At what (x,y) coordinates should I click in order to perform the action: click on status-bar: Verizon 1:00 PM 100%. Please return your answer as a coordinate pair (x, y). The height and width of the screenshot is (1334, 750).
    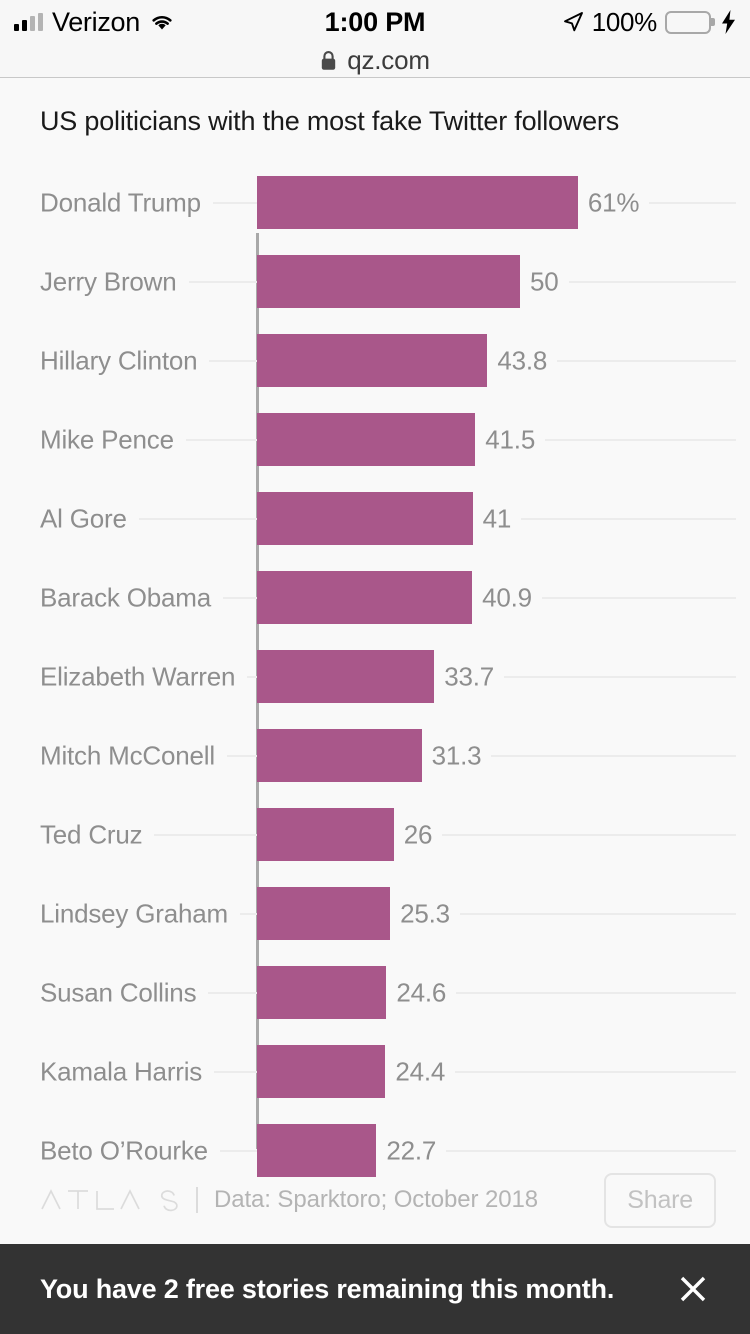
    Looking at the image, I should click on (375, 22).